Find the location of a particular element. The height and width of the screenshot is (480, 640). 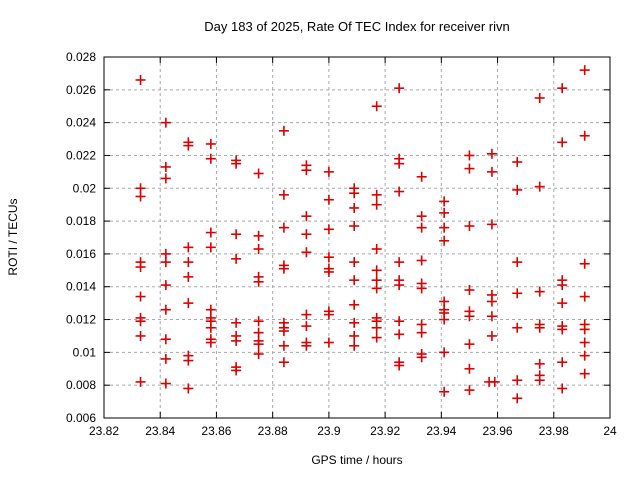

x-tick-label: 23.88 is located at coordinates (273, 431).